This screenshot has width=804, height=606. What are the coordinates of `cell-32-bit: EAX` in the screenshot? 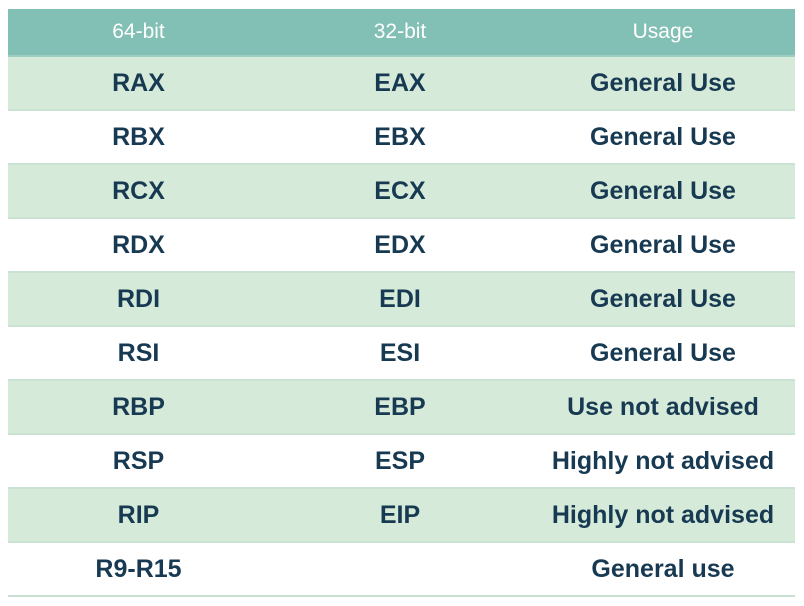 It's located at (400, 82).